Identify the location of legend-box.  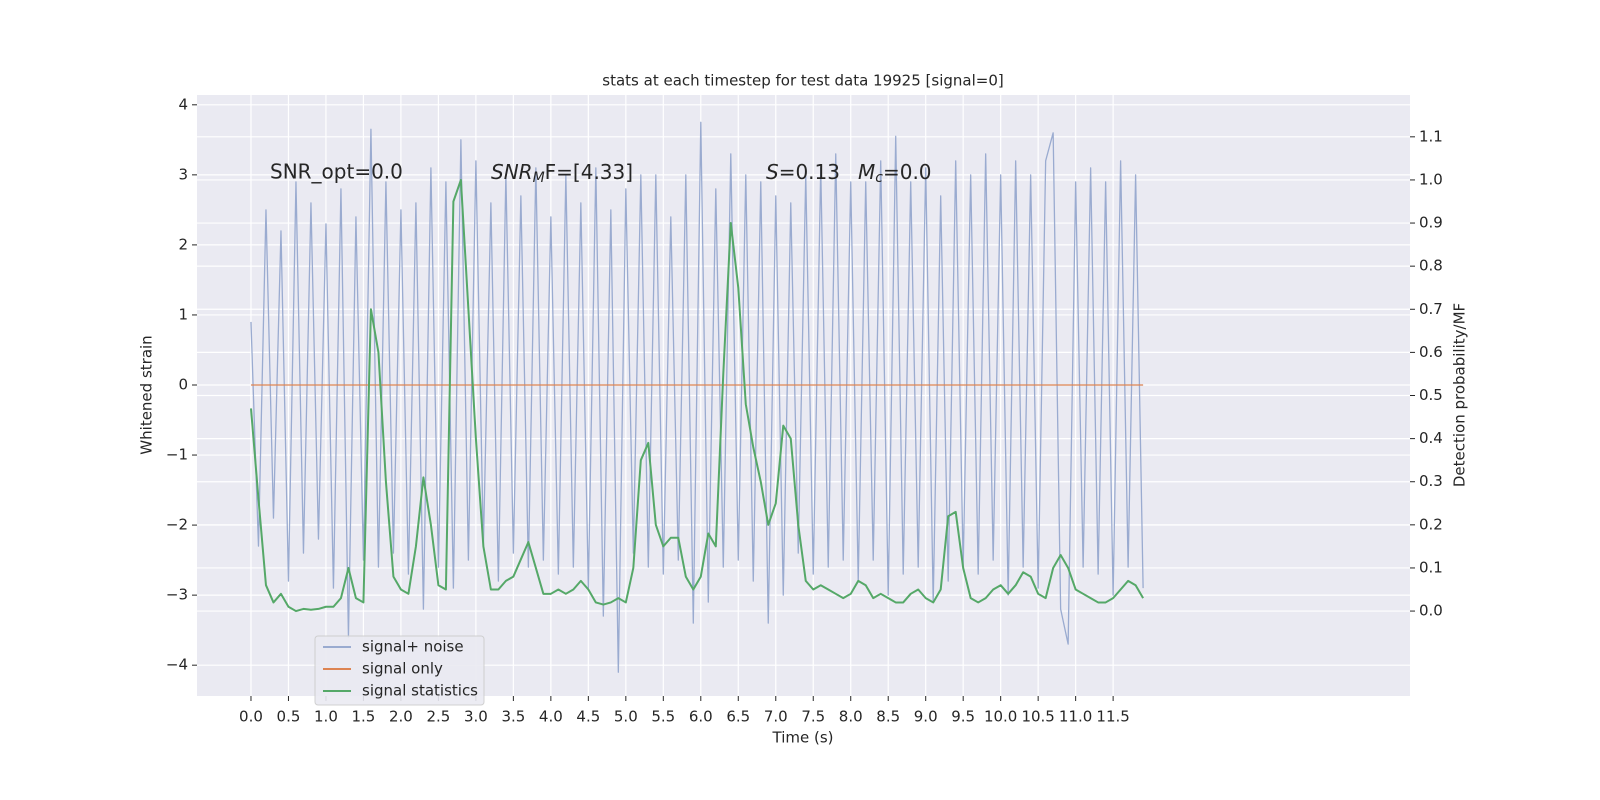
(399, 670).